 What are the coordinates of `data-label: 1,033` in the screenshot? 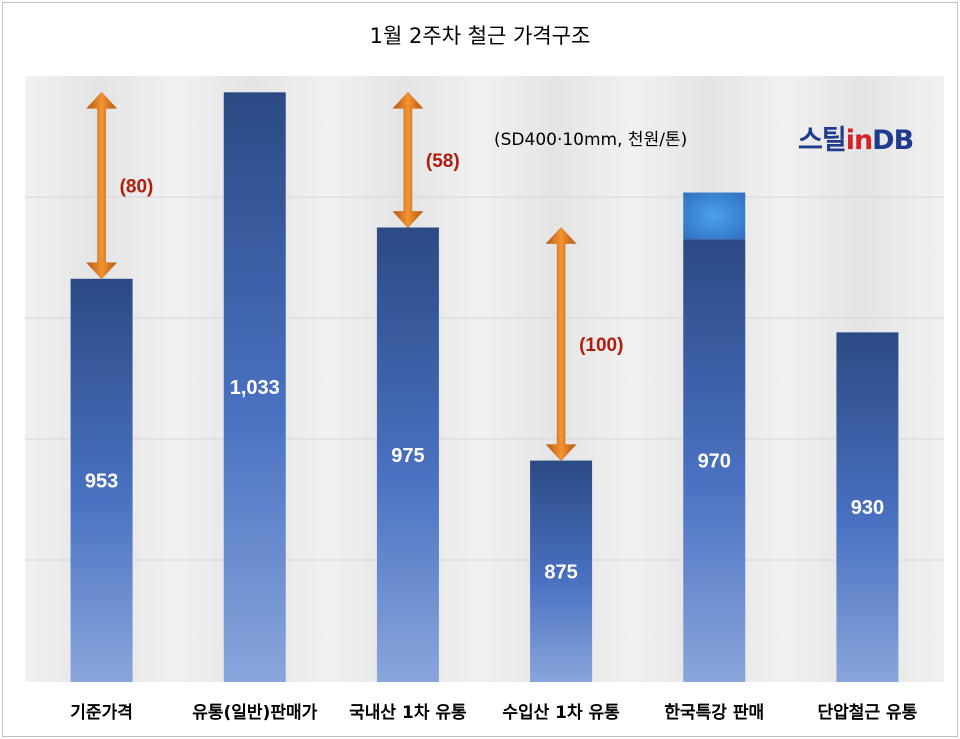 It's located at (255, 388).